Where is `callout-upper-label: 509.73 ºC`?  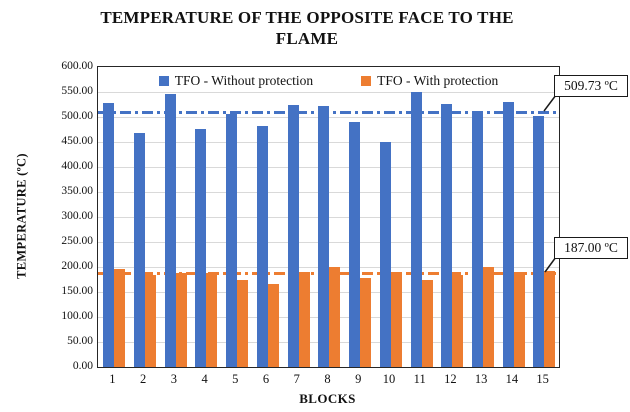 callout-upper-label: 509.73 ºC is located at coordinates (591, 85).